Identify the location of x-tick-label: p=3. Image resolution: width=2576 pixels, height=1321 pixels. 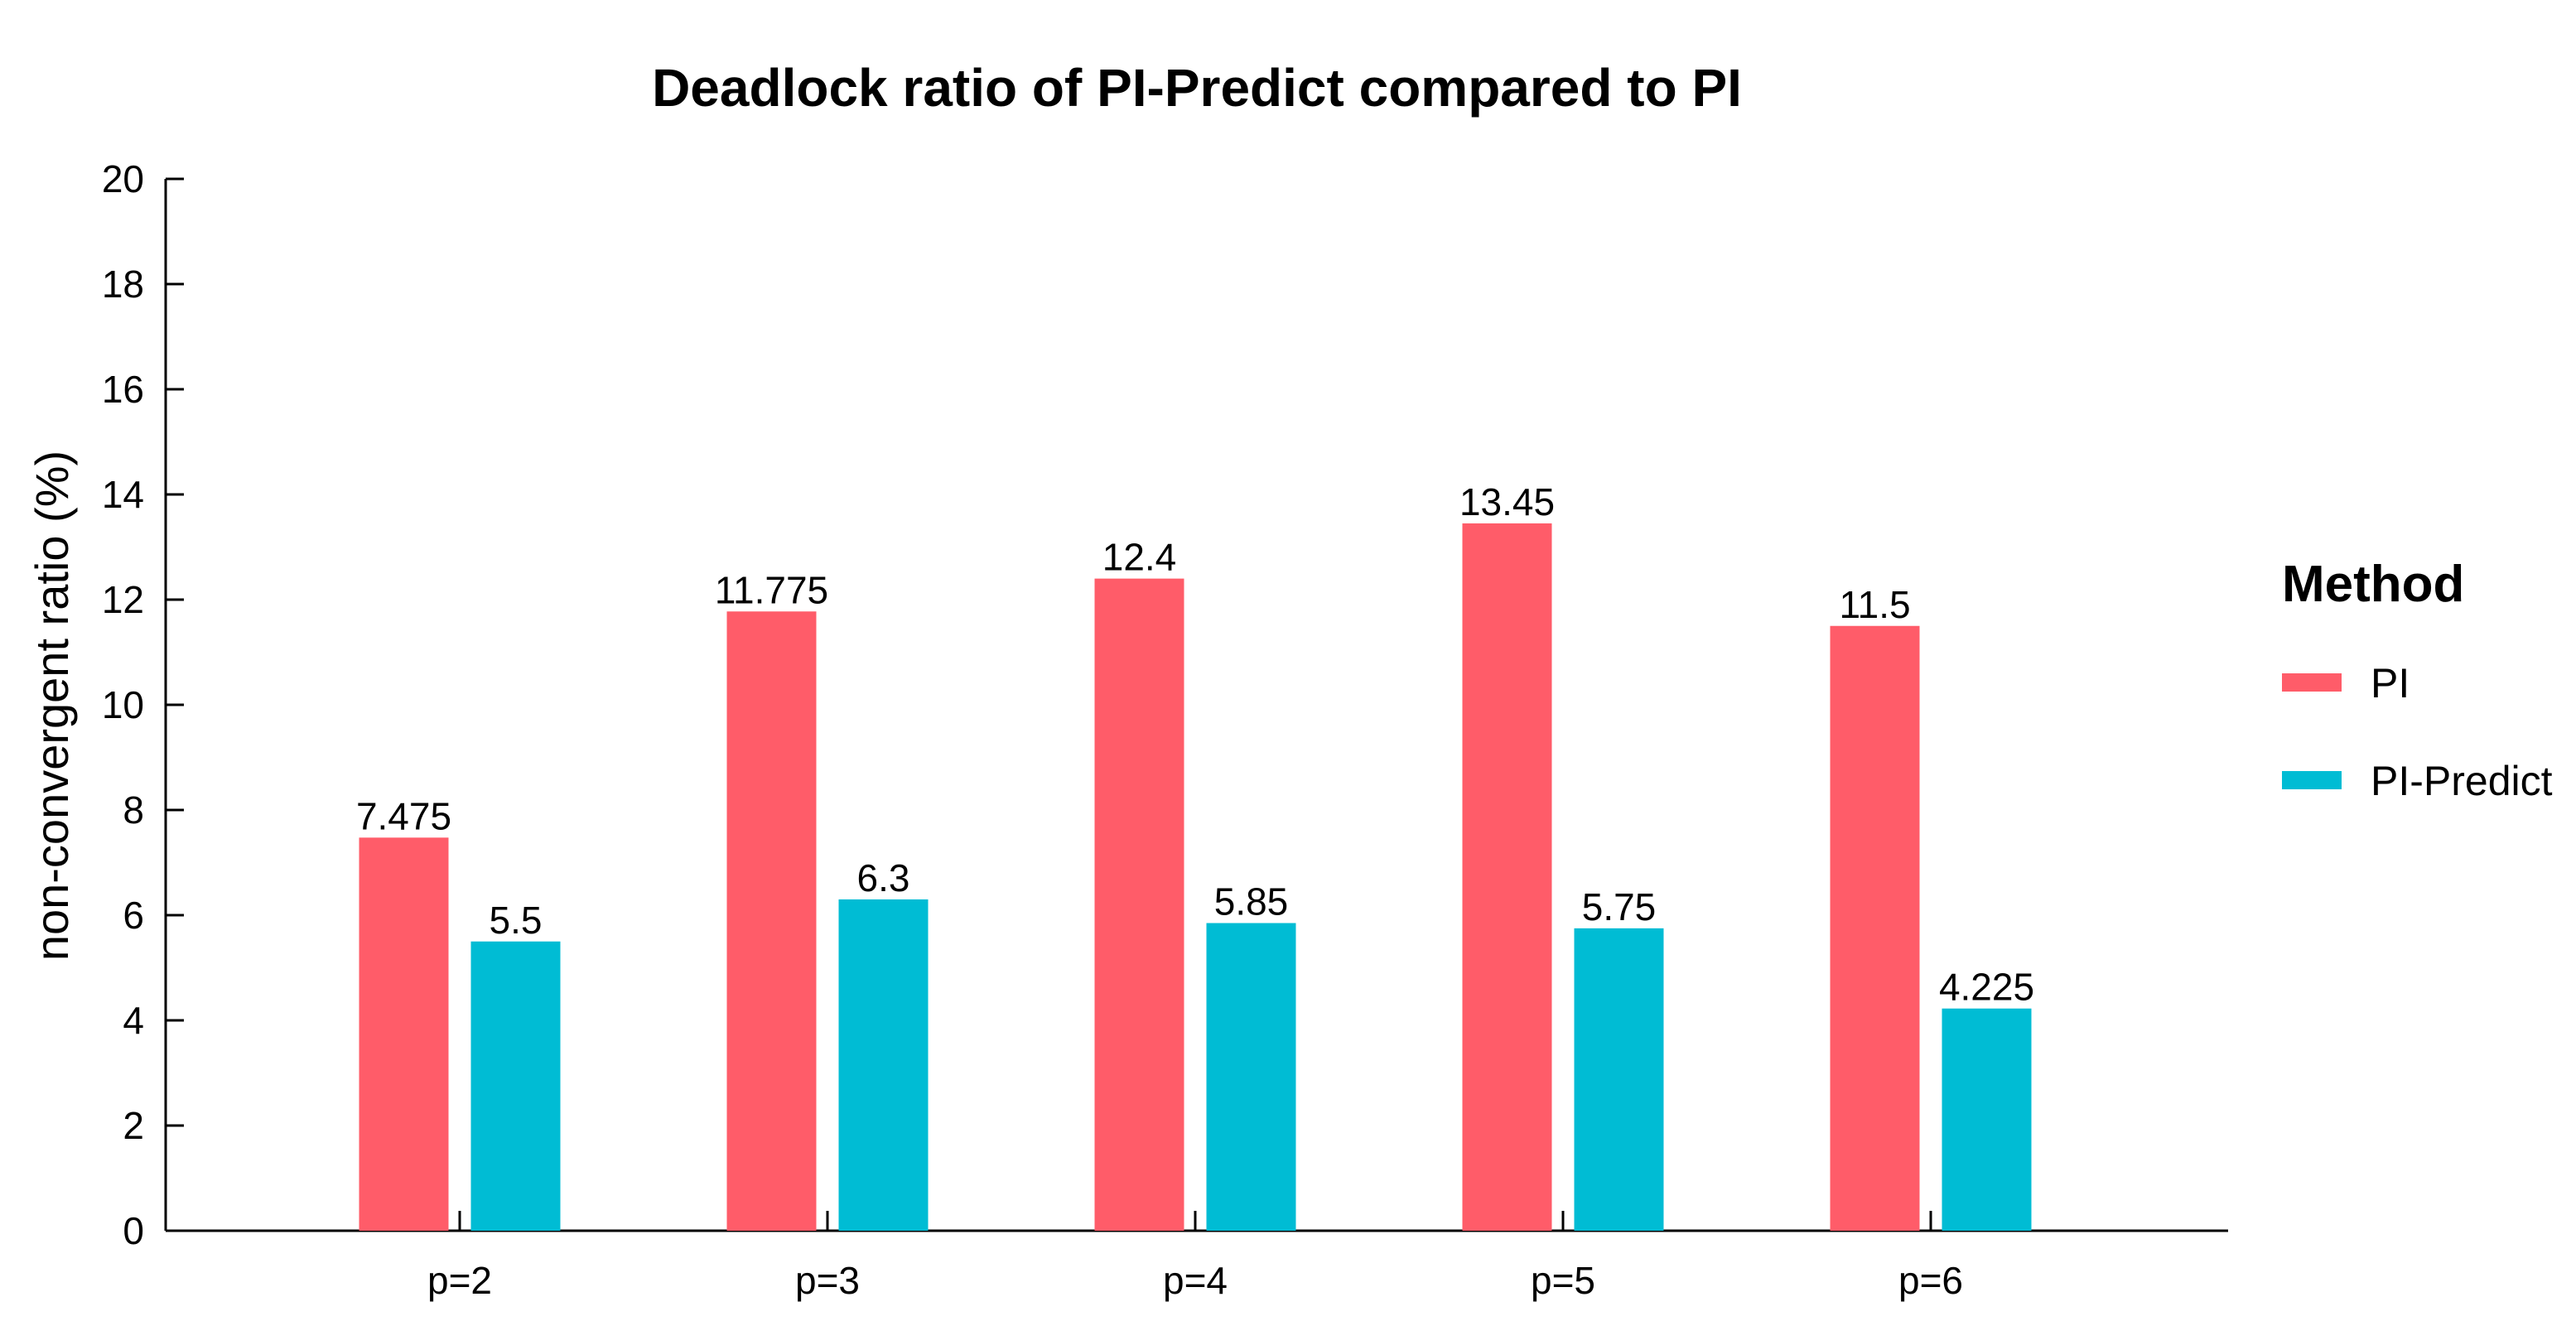
(827, 1280).